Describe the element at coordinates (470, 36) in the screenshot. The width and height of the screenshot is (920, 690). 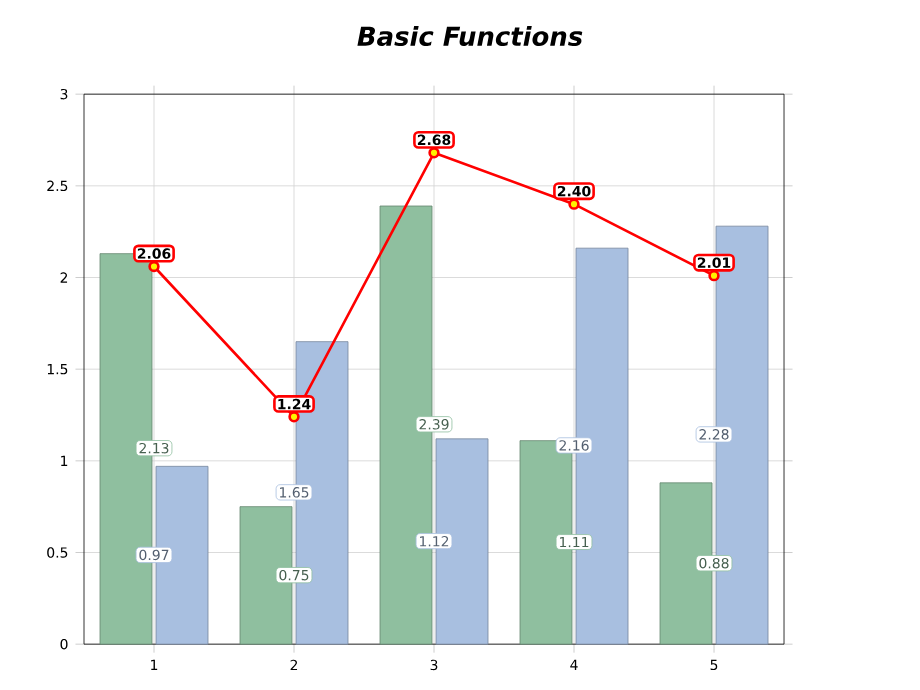
I see `chart-title: Basic Functions` at that location.